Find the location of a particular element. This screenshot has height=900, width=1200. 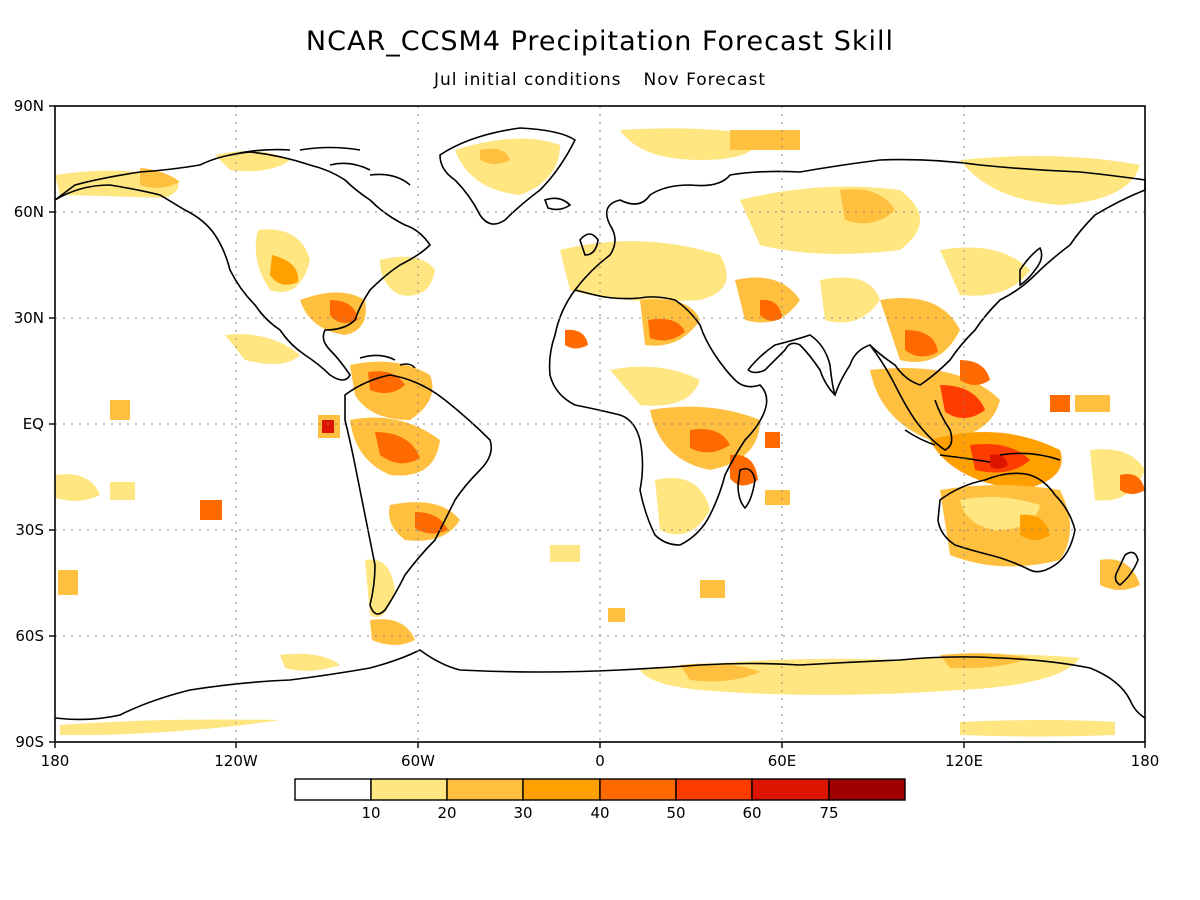

coastline-madagascar is located at coordinates (746, 488).